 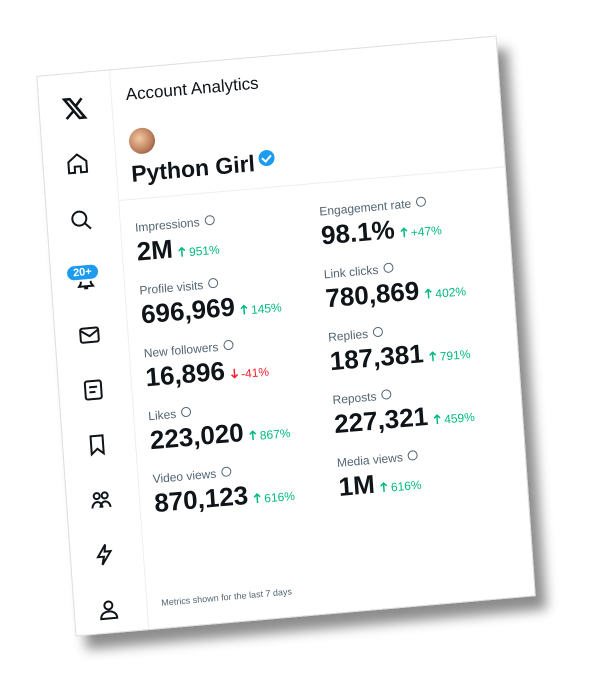 I want to click on metric-value-row: 16,896 -41%, so click(x=237, y=369).